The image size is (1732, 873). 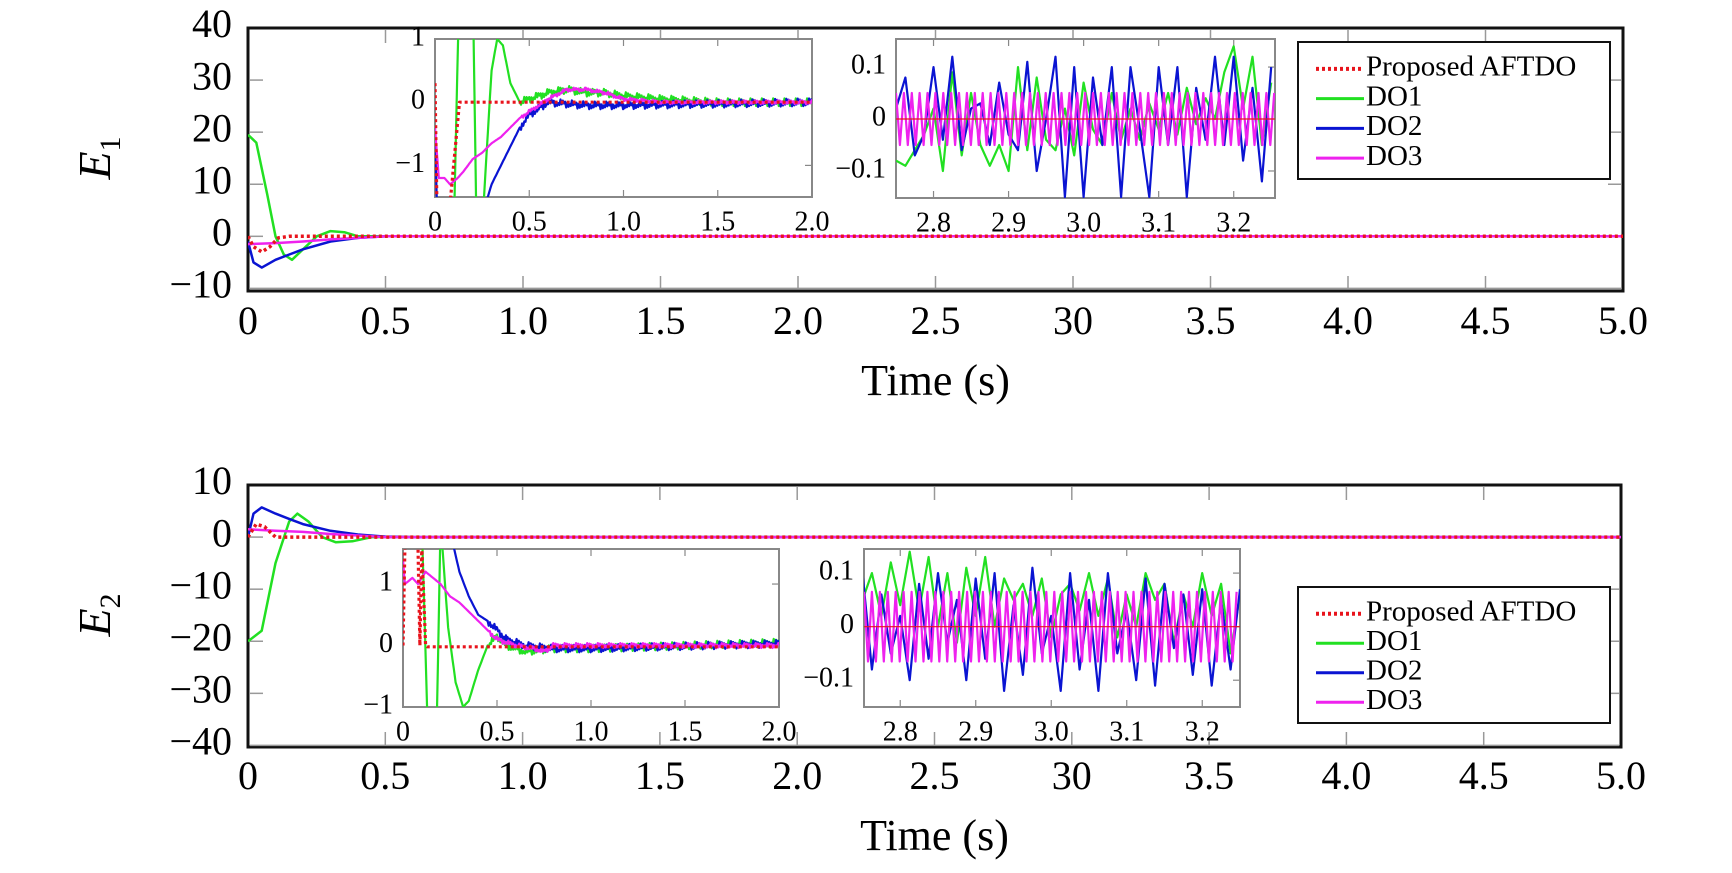 What do you see at coordinates (110, 600) in the screenshot?
I see `y-axis-label-subscript: 2` at bounding box center [110, 600].